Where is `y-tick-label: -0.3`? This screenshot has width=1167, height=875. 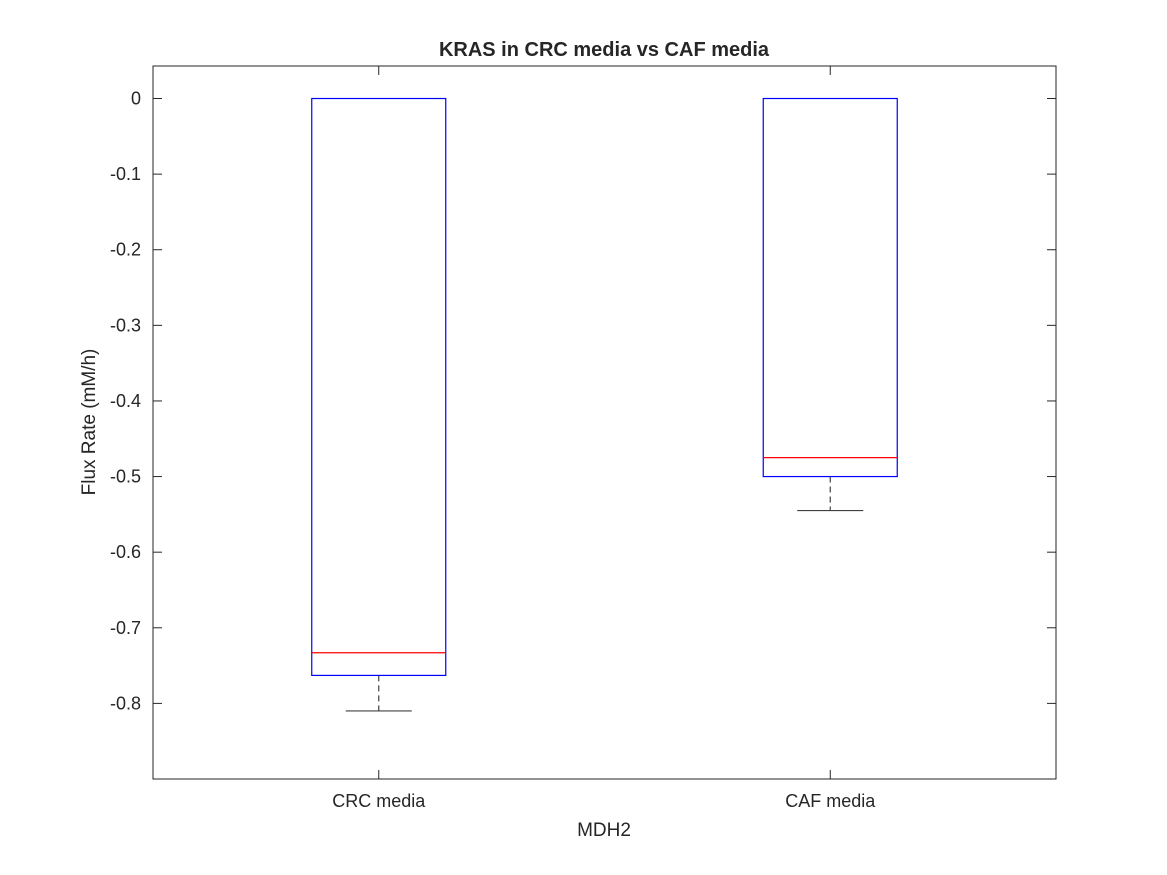
y-tick-label: -0.3 is located at coordinates (125, 325).